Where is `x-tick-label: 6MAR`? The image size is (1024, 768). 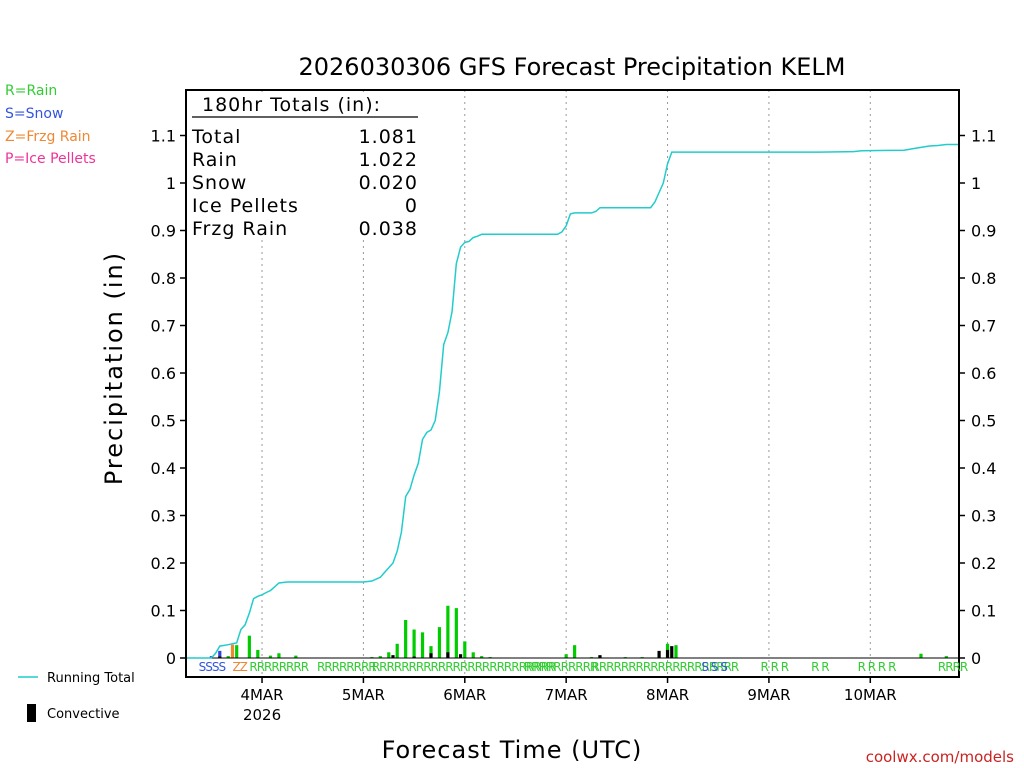
x-tick-label: 6MAR is located at coordinates (464, 695).